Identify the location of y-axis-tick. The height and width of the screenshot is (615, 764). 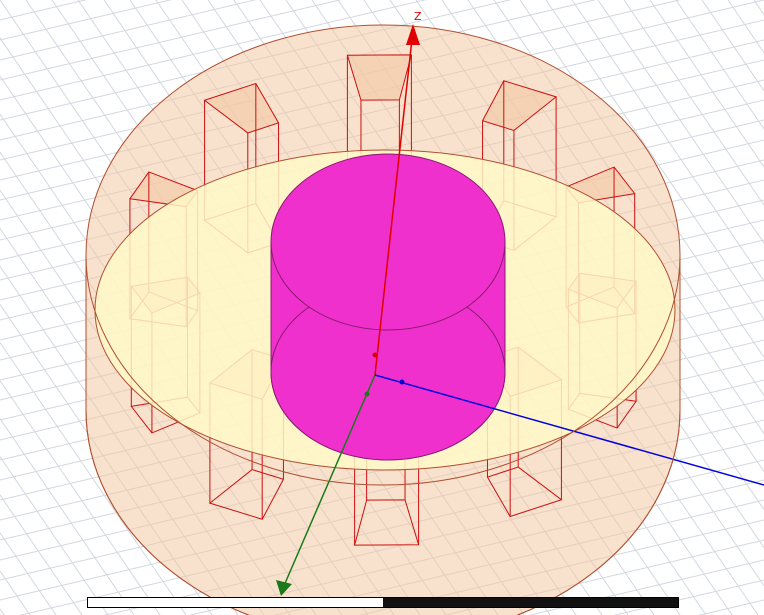
(367, 394).